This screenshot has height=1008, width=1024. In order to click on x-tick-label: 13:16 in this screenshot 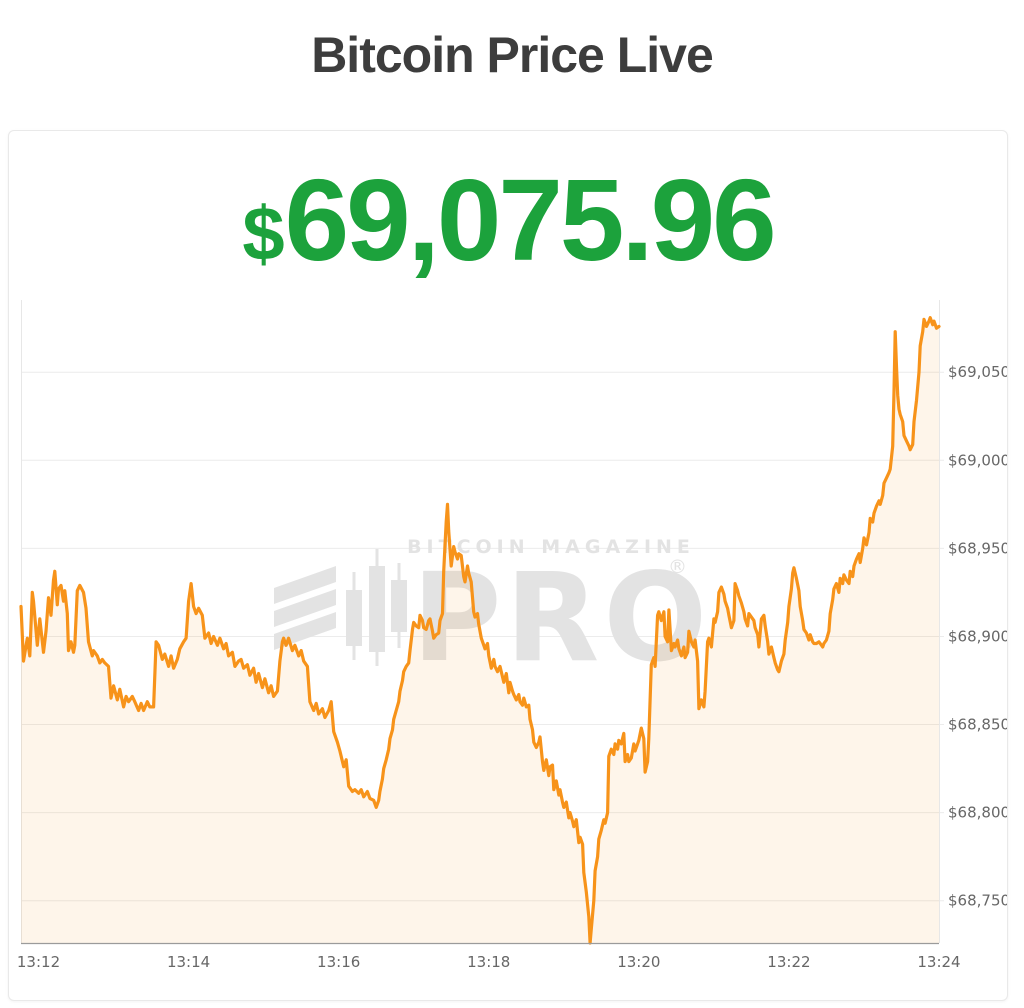, I will do `click(338, 962)`.